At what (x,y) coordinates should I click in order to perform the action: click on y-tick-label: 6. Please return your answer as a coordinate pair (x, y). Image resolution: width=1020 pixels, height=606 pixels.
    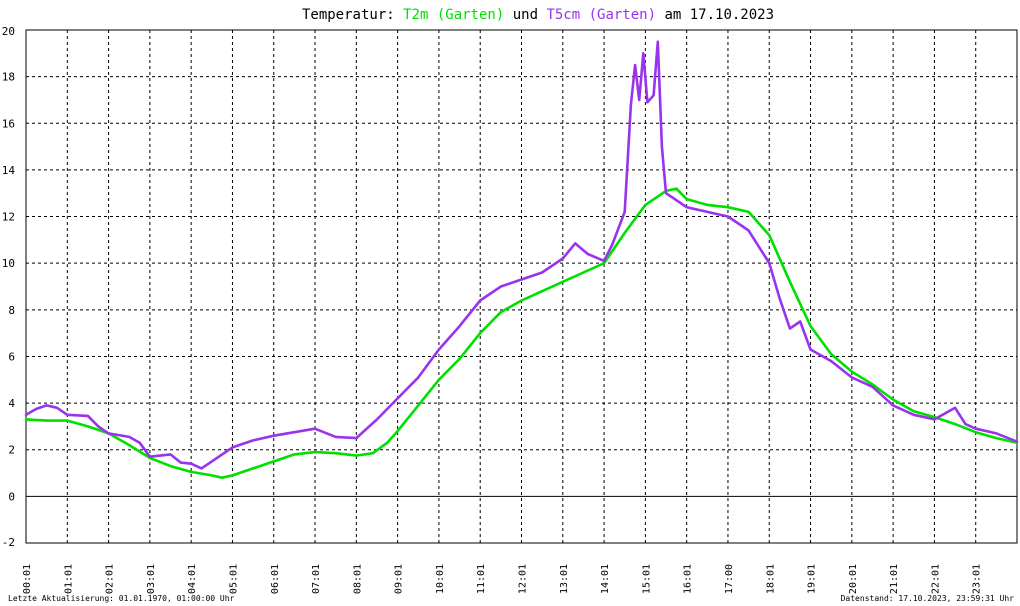
    Looking at the image, I should click on (11, 356).